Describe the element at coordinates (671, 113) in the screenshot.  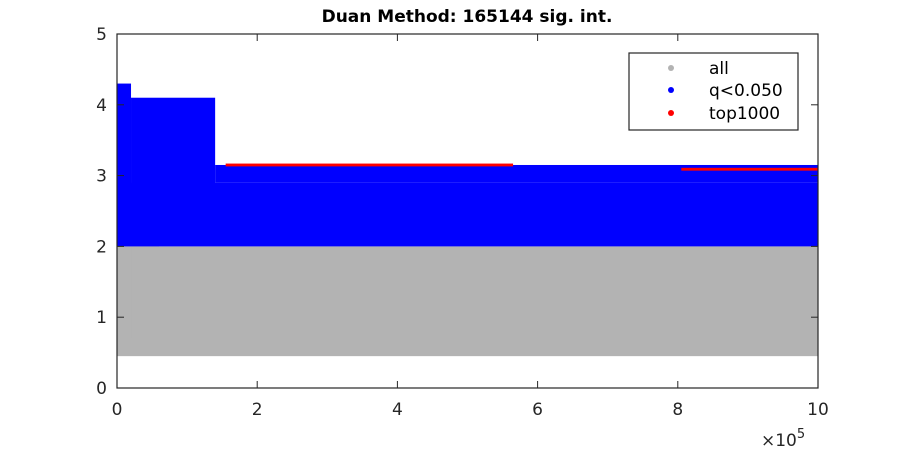
I see `legend-marker-top1000` at that location.